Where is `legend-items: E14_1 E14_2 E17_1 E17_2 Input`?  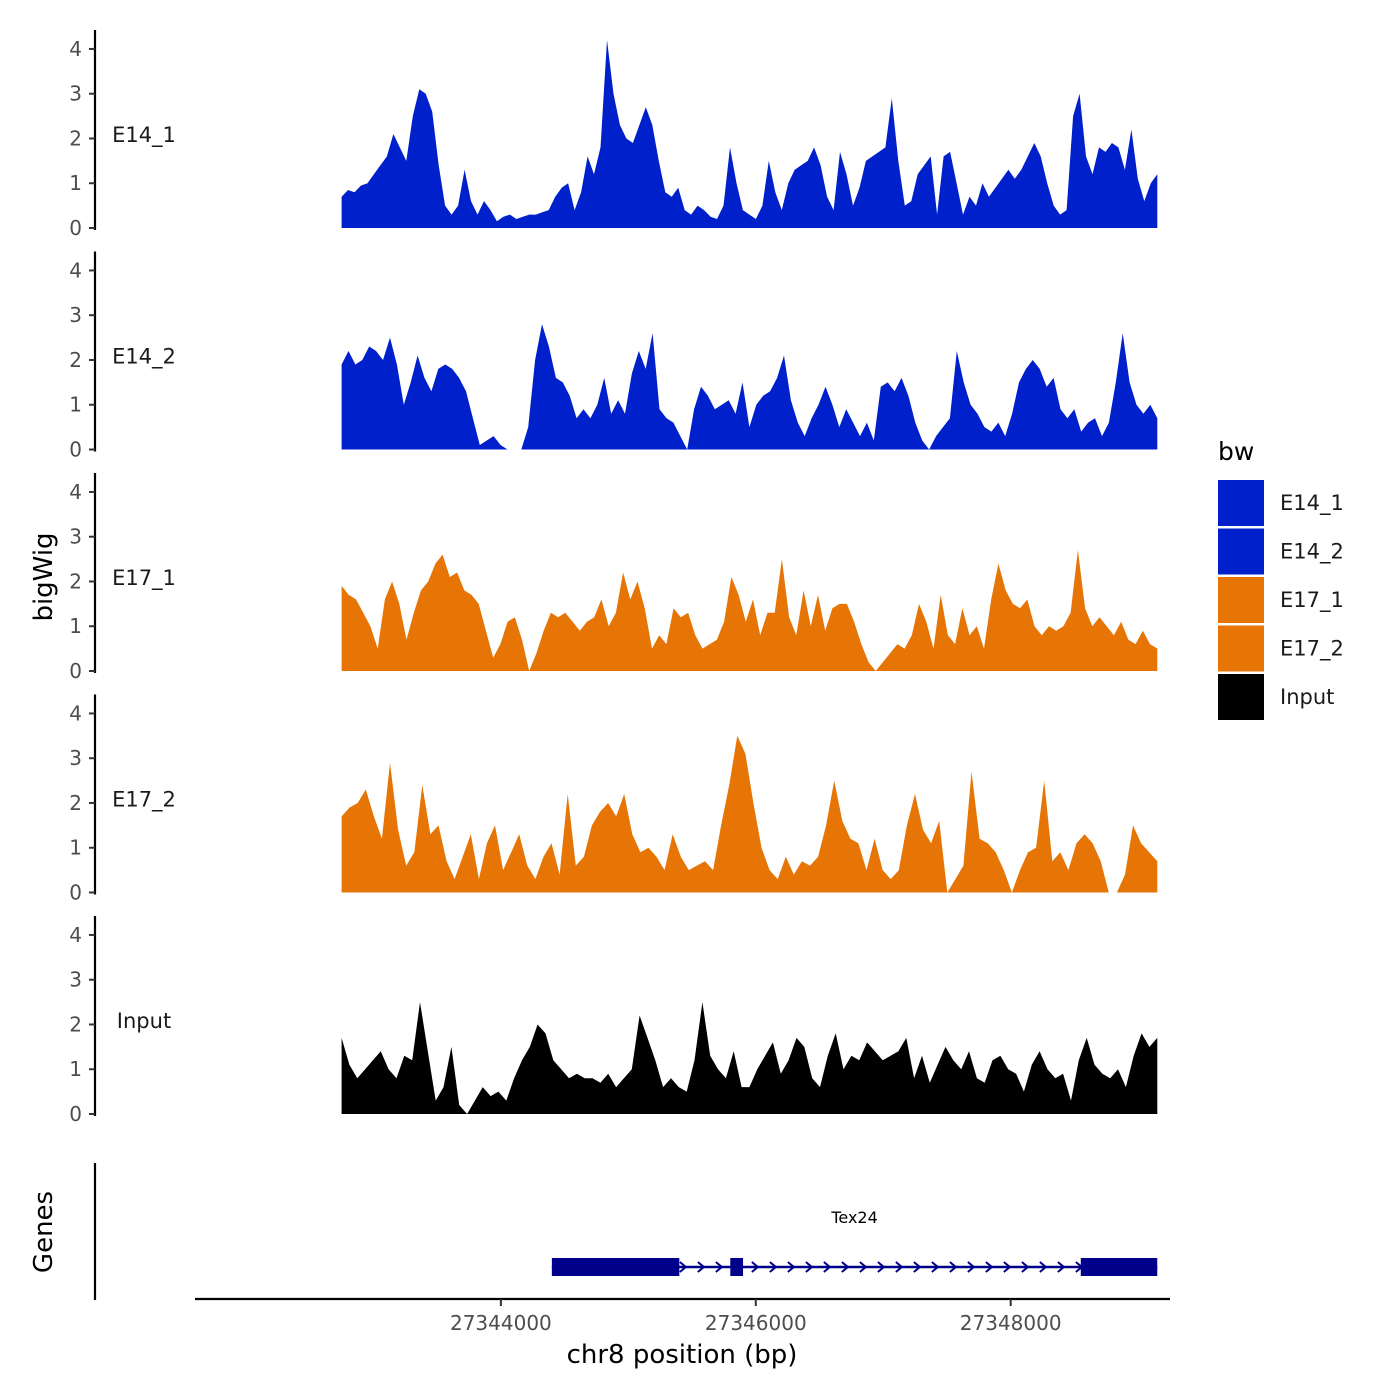 legend-items: E14_1 E14_2 E17_1 E17_2 Input is located at coordinates (1281, 600).